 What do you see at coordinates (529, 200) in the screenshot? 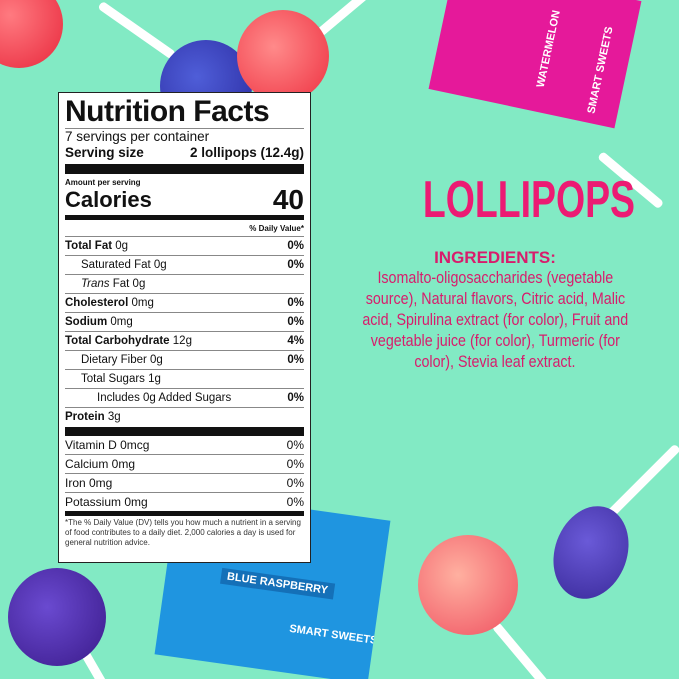
I see `product-title: LOLLIPOPS` at bounding box center [529, 200].